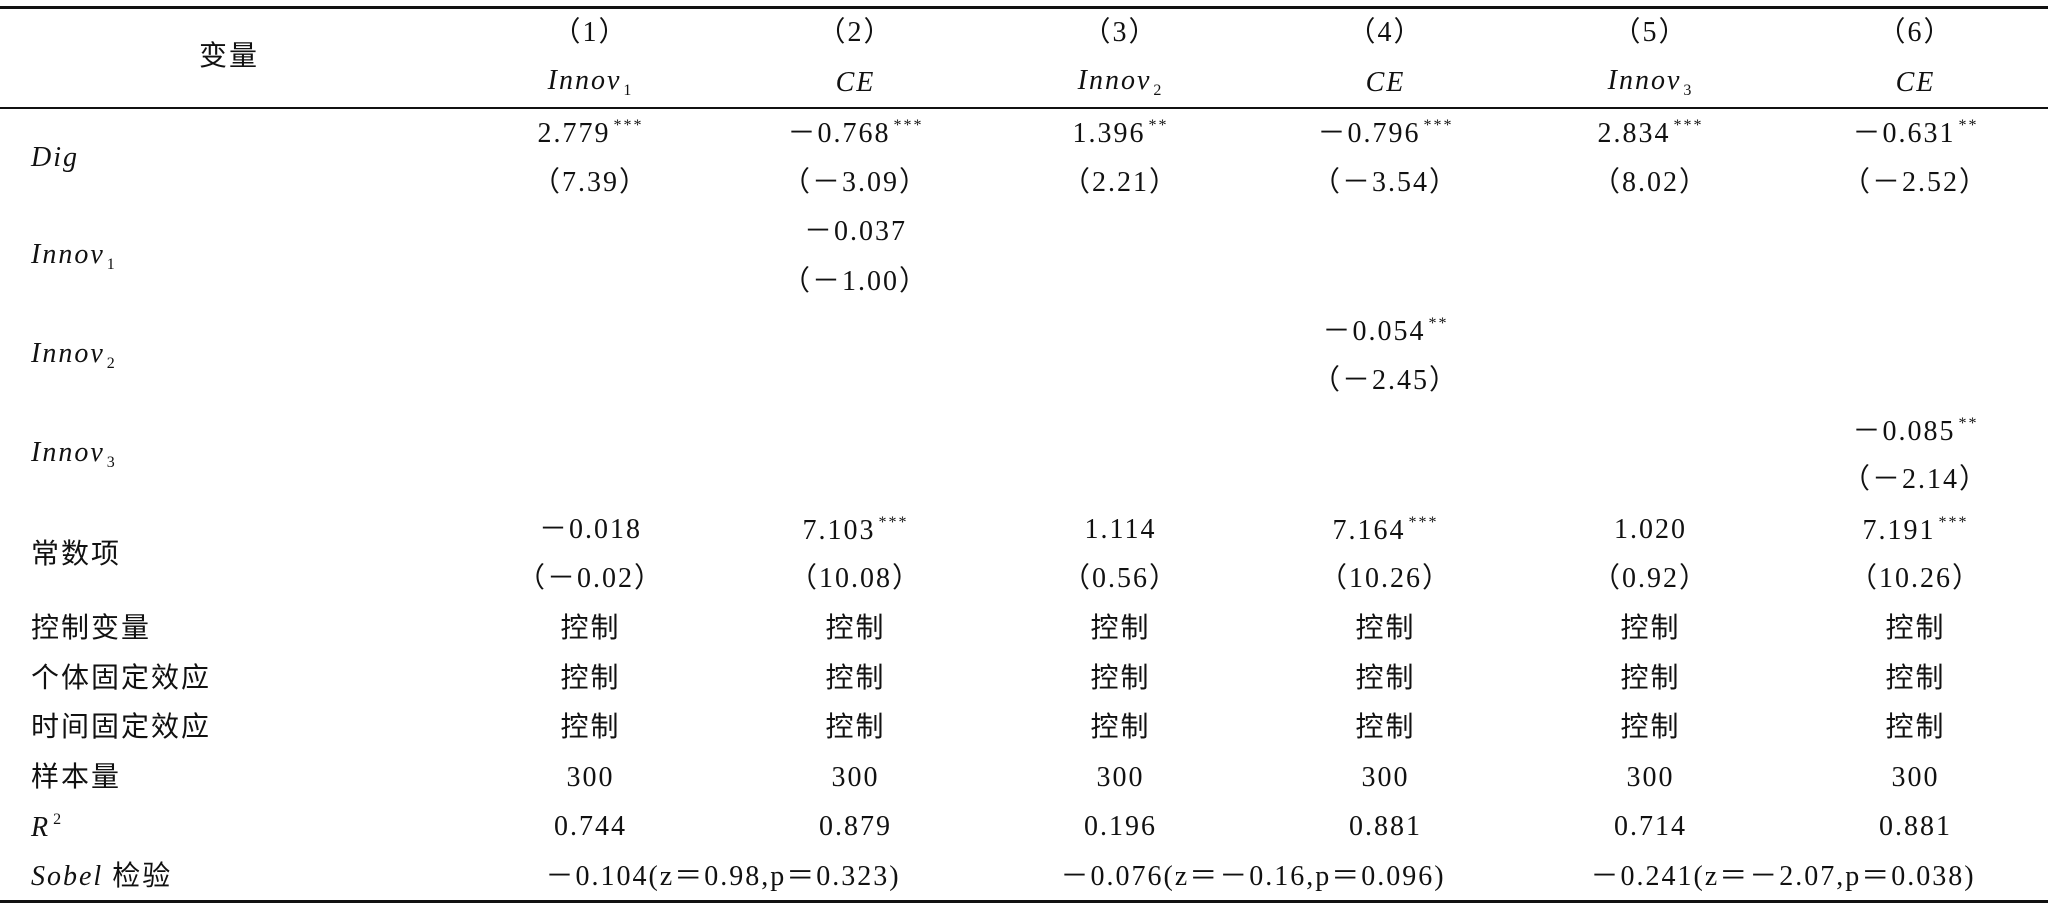 The image size is (2048, 912). I want to click on sobel-value: －0.241(z＝－2.07,p＝0.038), so click(1783, 876).